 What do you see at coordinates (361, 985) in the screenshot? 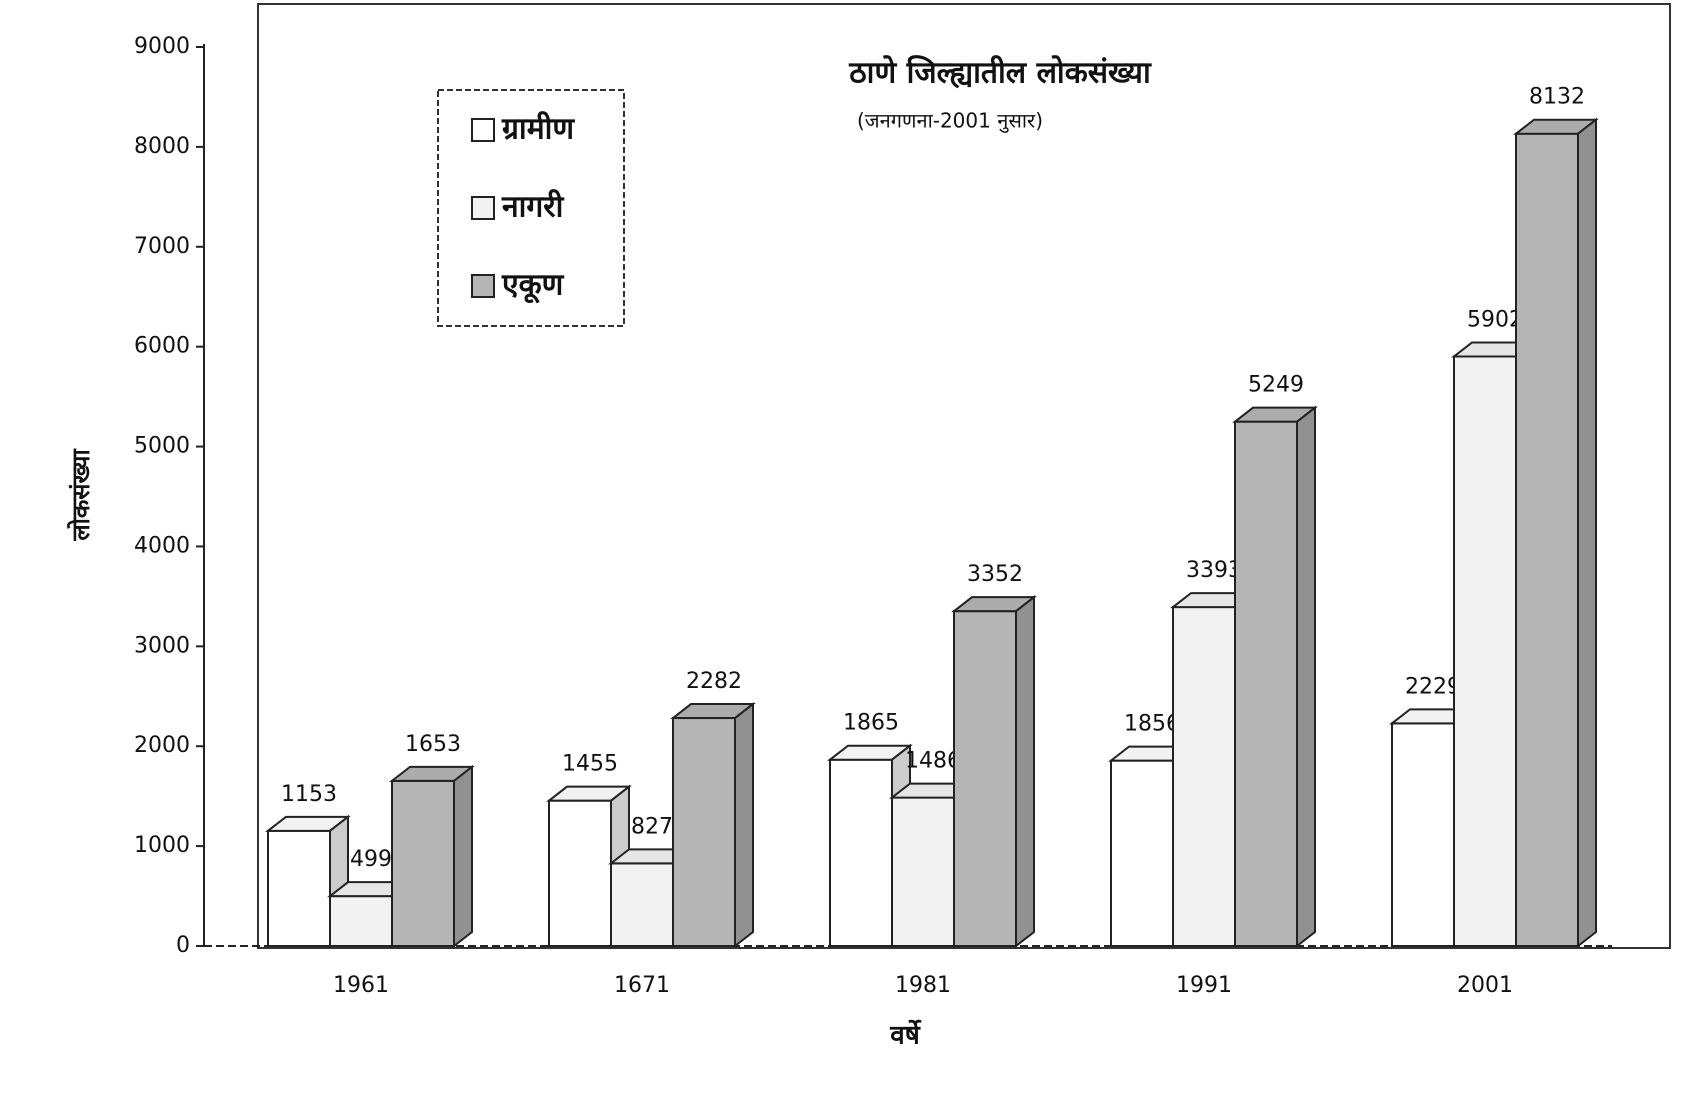
I see `x-tick-label: 1961` at bounding box center [361, 985].